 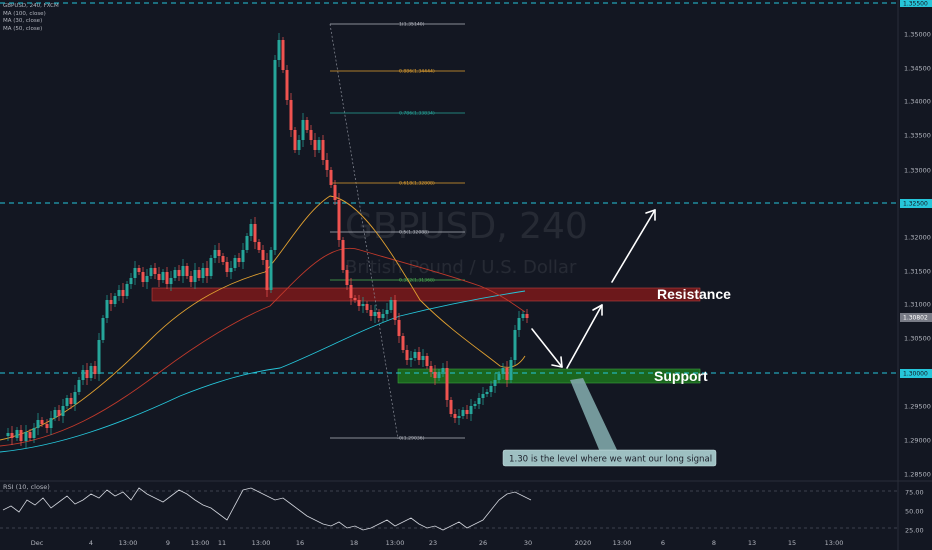 What do you see at coordinates (354, 543) in the screenshot?
I see `time-tick-label: 18` at bounding box center [354, 543].